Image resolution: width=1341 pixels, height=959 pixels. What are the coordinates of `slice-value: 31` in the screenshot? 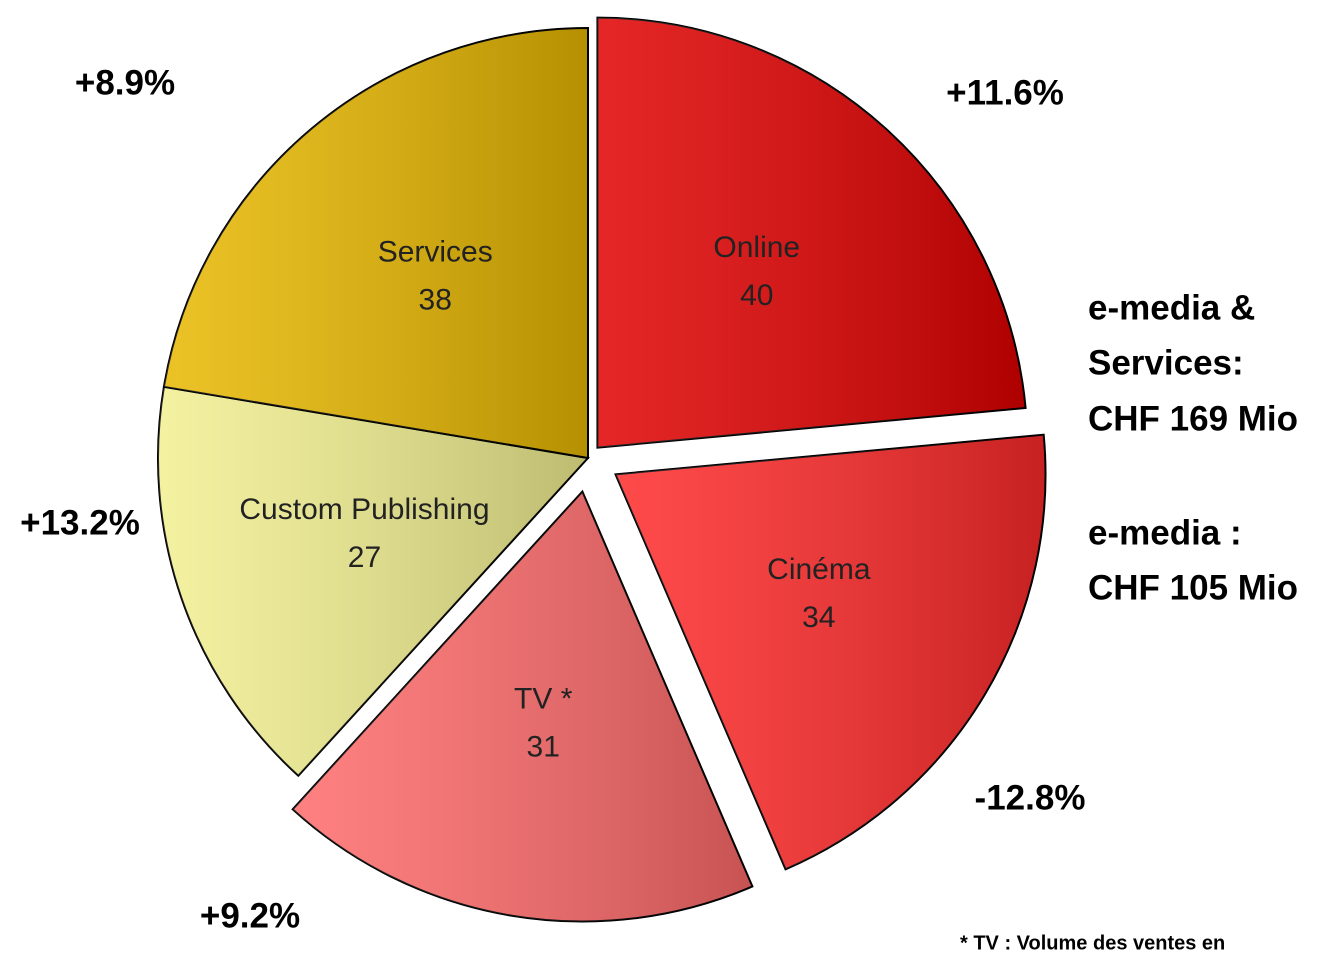 It's located at (543, 747).